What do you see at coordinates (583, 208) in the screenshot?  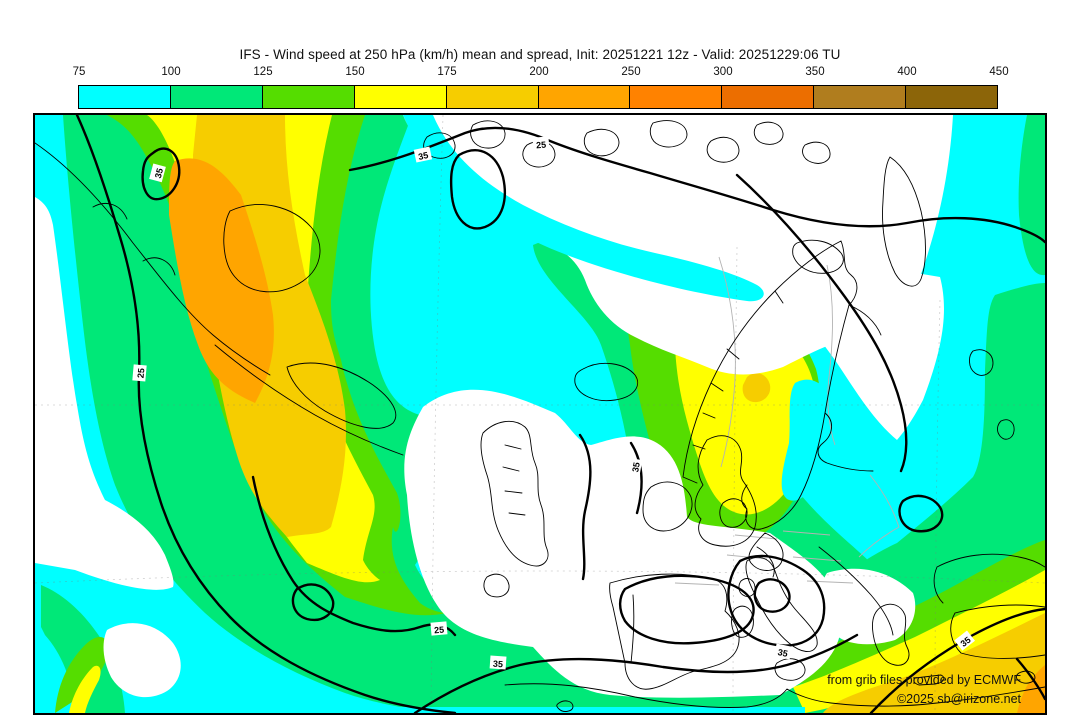 I see `field-cyan-top-slice` at bounding box center [583, 208].